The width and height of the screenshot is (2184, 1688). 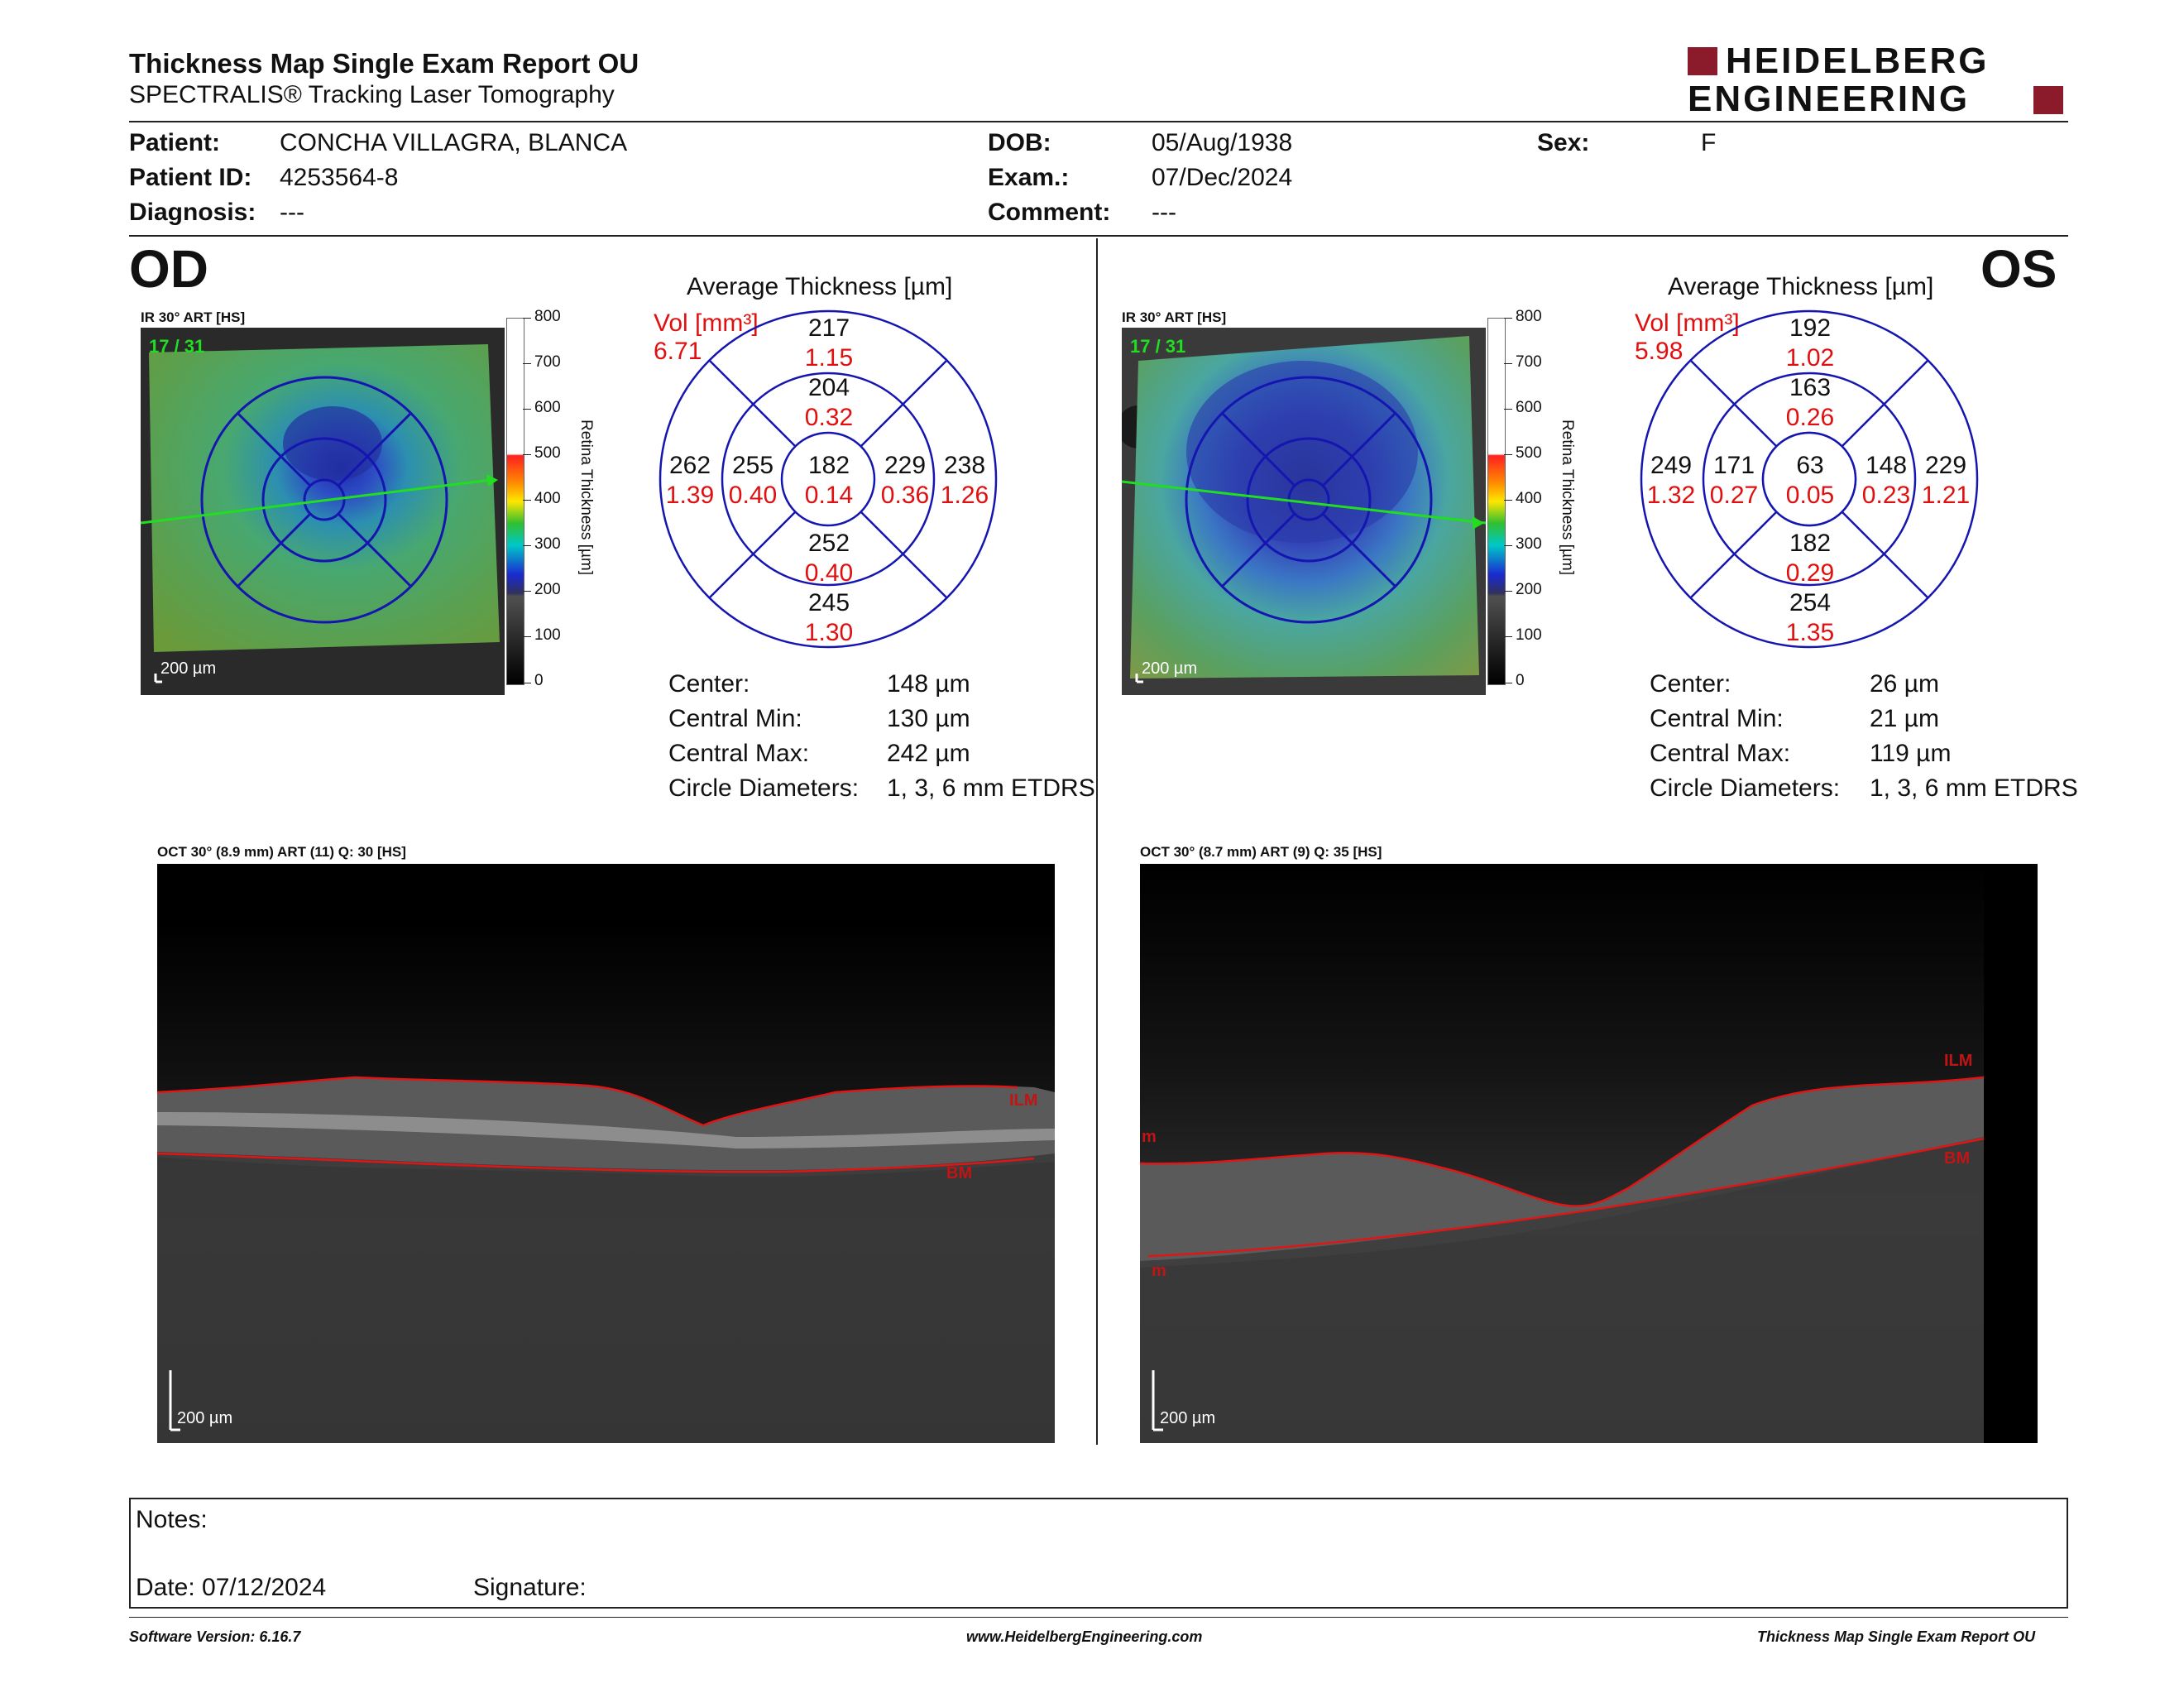 I want to click on sex-label: Sex:, so click(x=1563, y=142).